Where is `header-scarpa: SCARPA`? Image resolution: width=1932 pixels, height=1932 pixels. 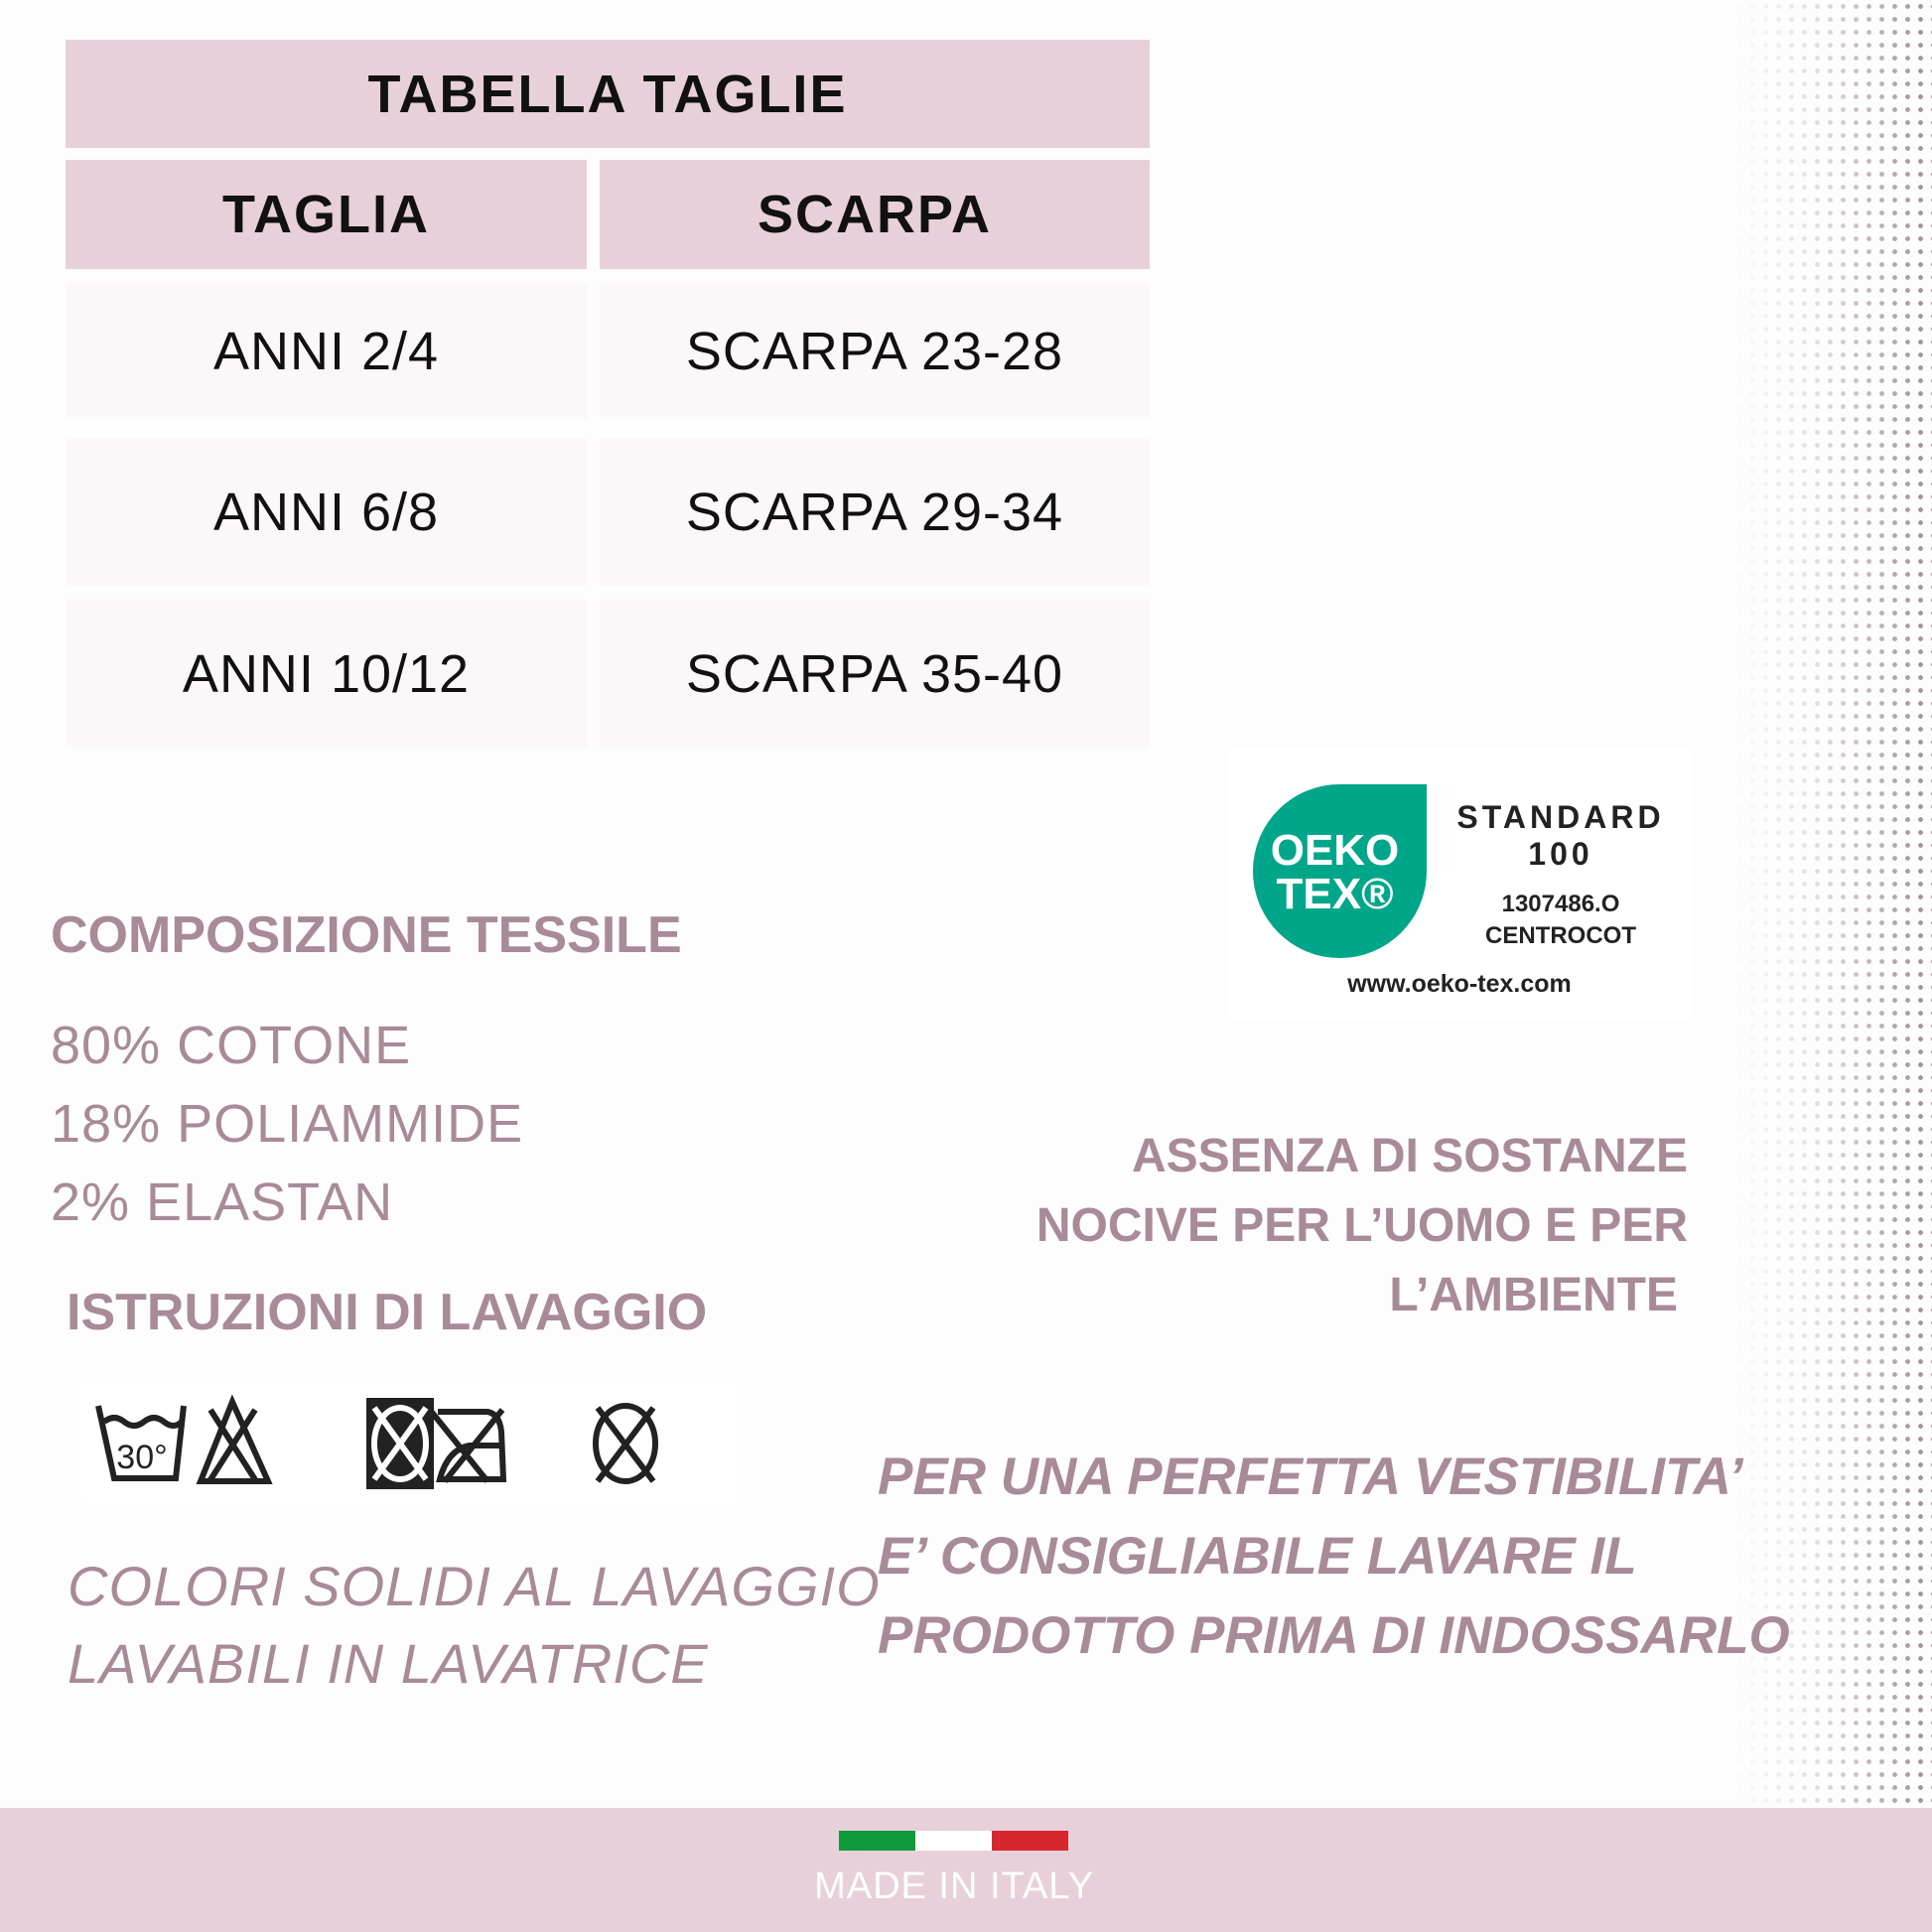
header-scarpa: SCARPA is located at coordinates (875, 215).